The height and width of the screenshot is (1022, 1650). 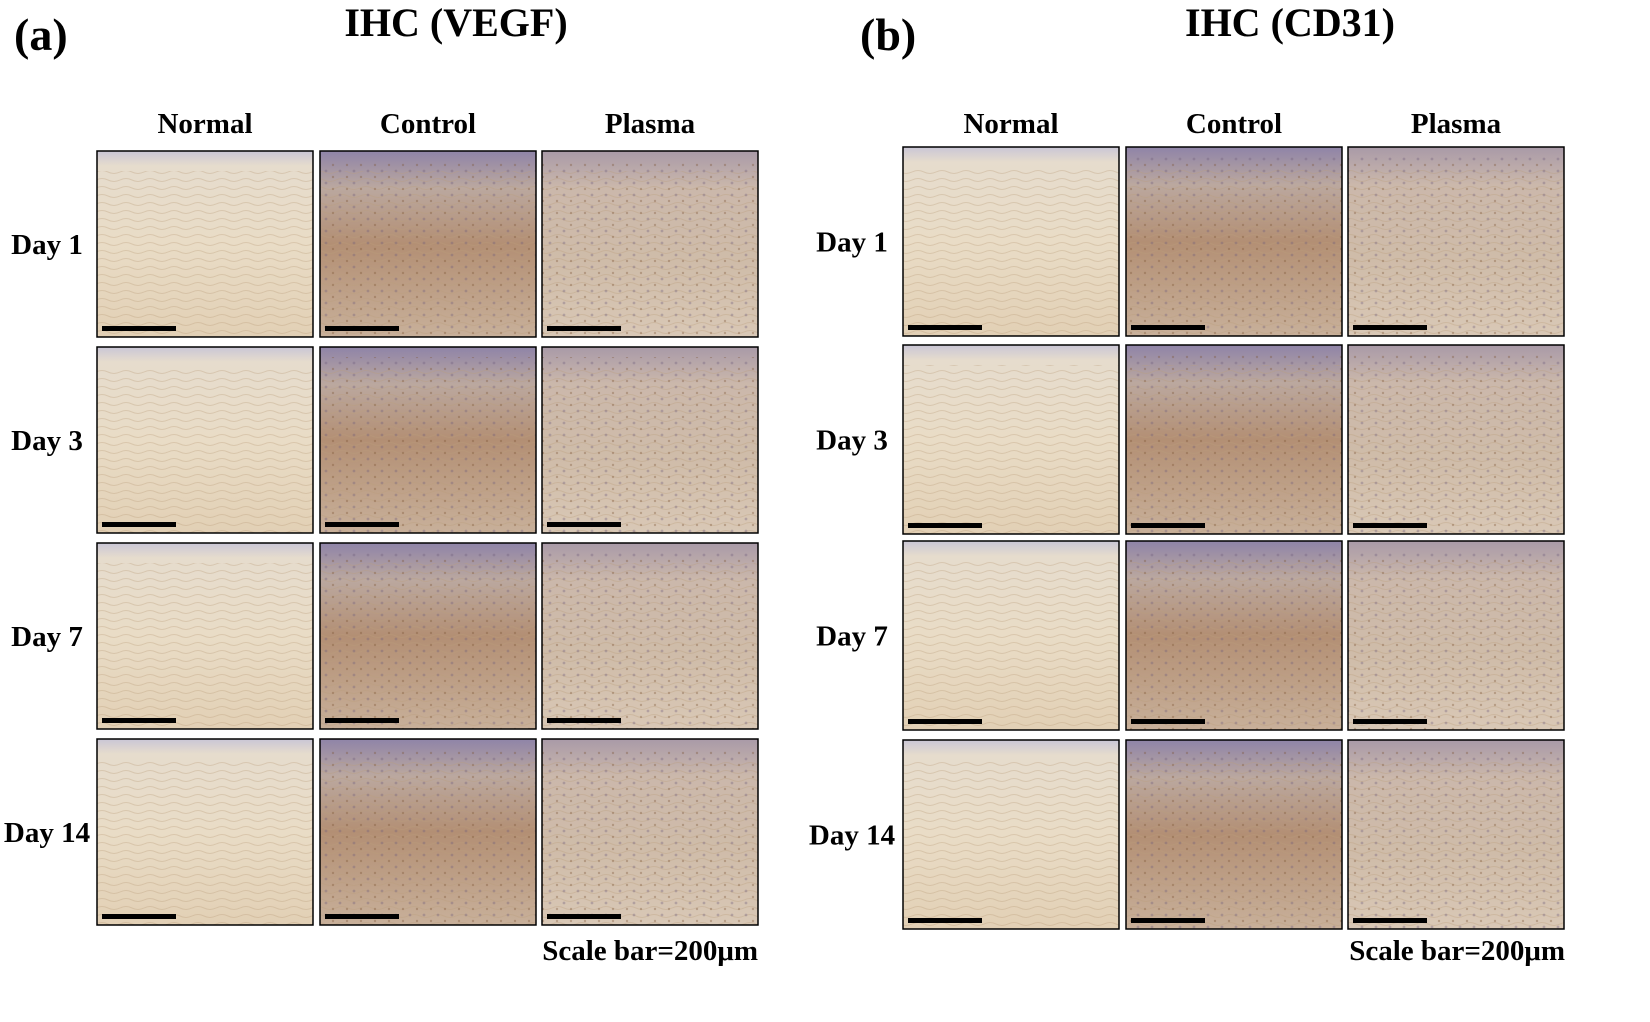 I want to click on panel-label: (a), so click(x=41, y=34).